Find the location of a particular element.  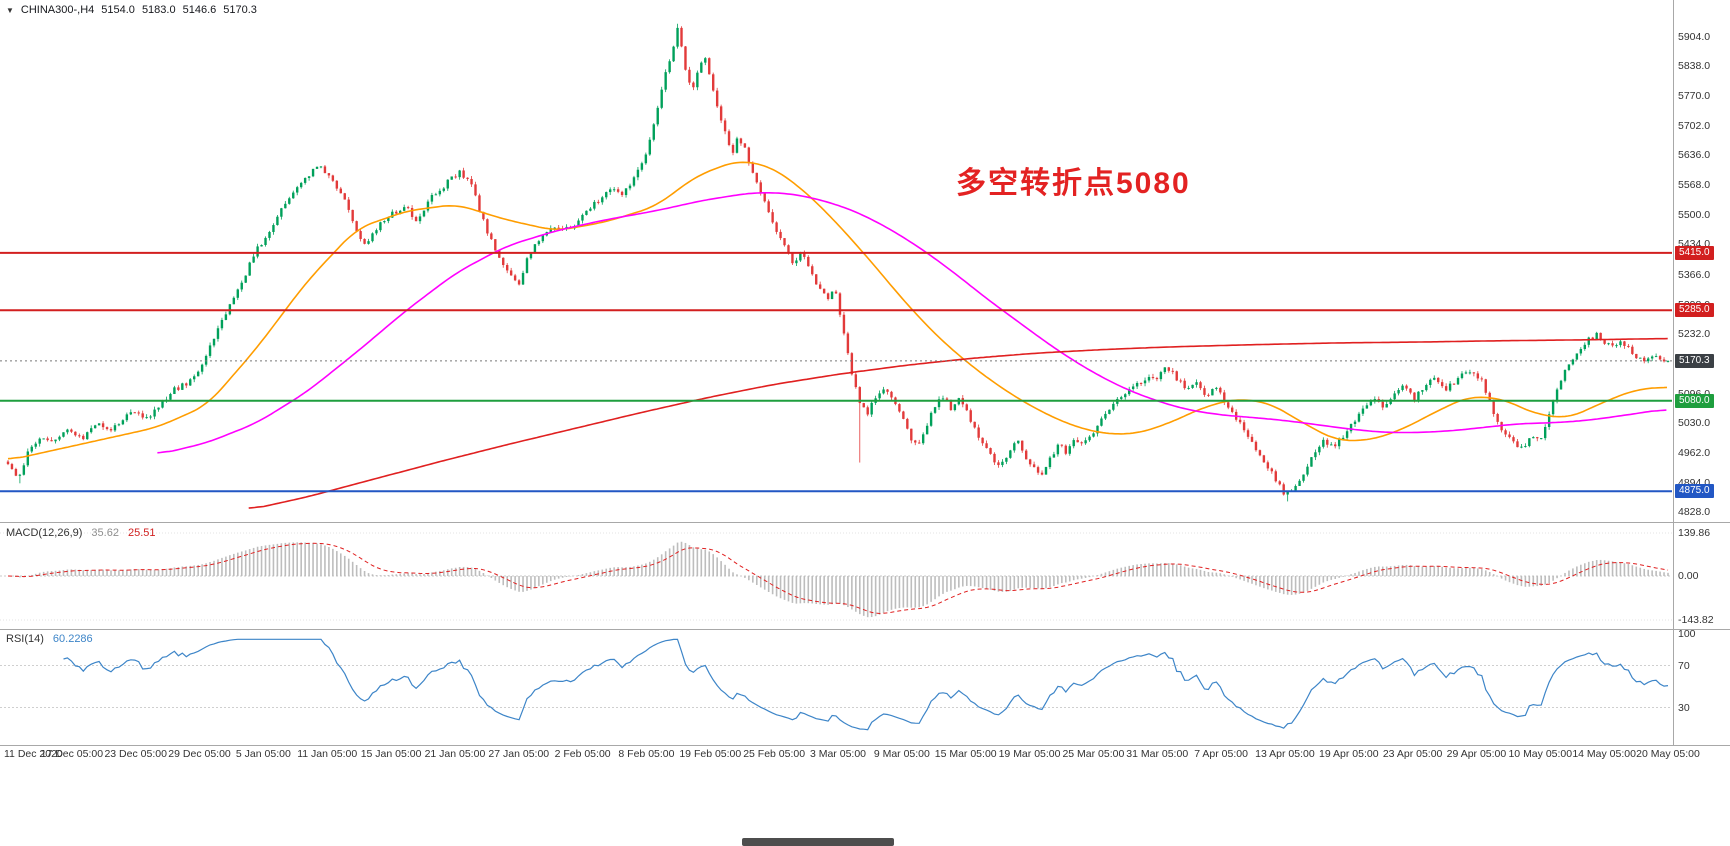

macd-scale-min-label: -143.82 is located at coordinates (1696, 620).